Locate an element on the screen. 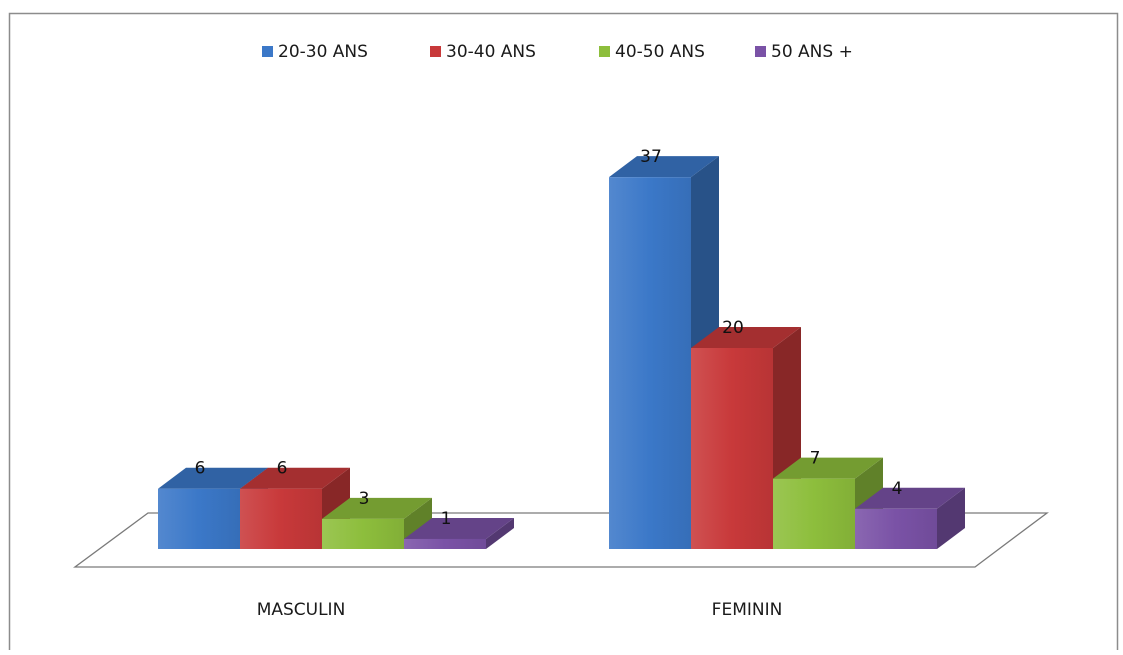  data-label: 1 is located at coordinates (446, 519).